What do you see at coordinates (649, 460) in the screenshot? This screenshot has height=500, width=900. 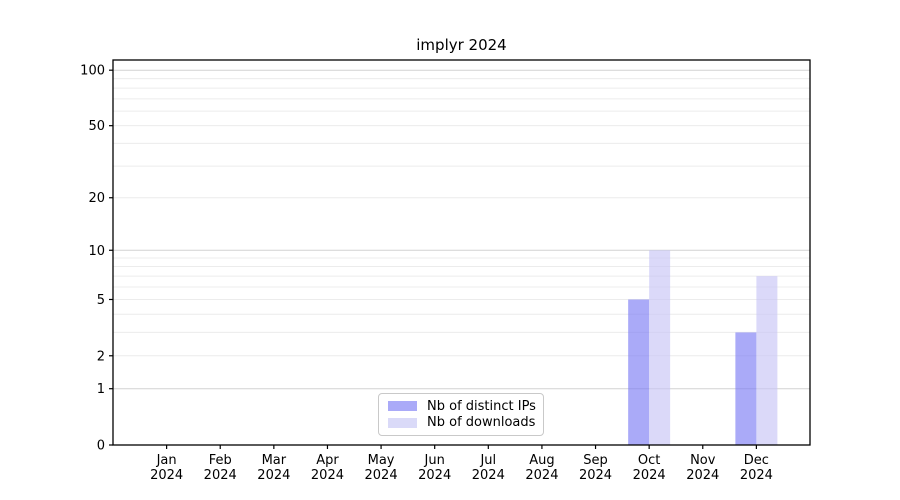 I see `x-tick-label-month: Oct` at bounding box center [649, 460].